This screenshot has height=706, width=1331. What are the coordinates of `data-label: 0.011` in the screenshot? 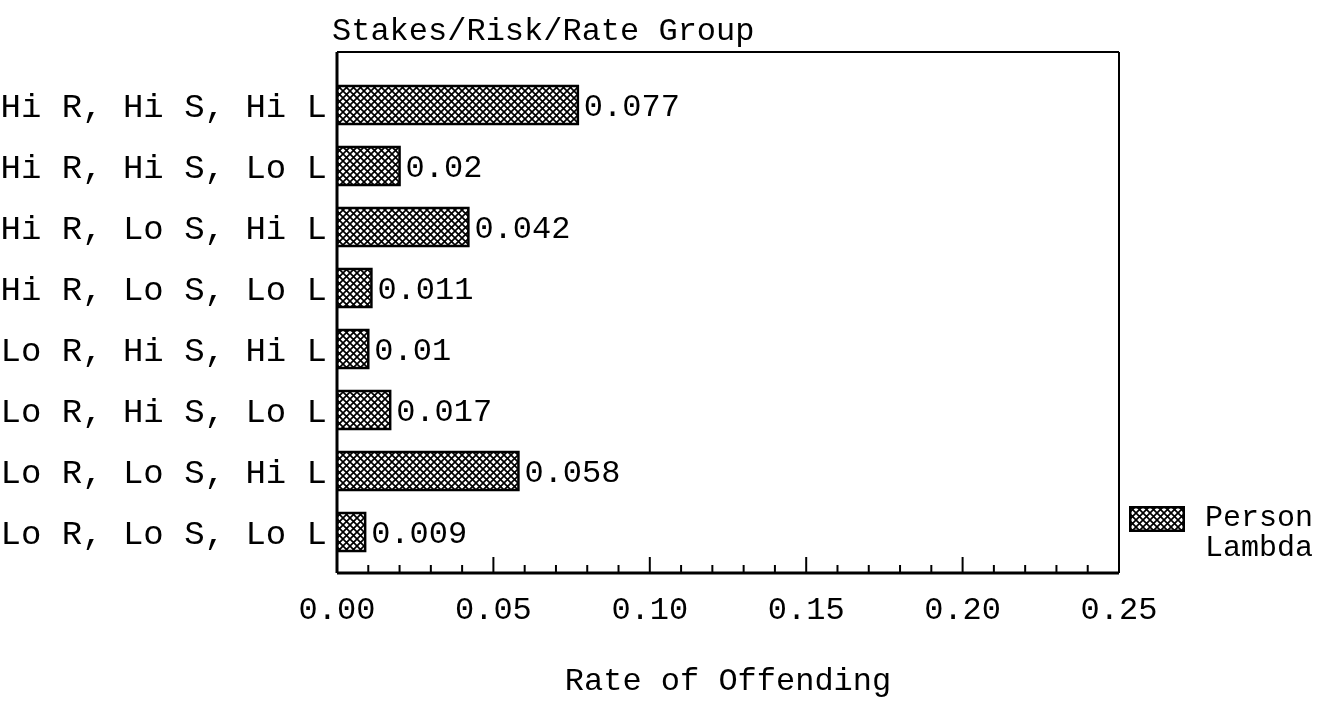 It's located at (425, 291).